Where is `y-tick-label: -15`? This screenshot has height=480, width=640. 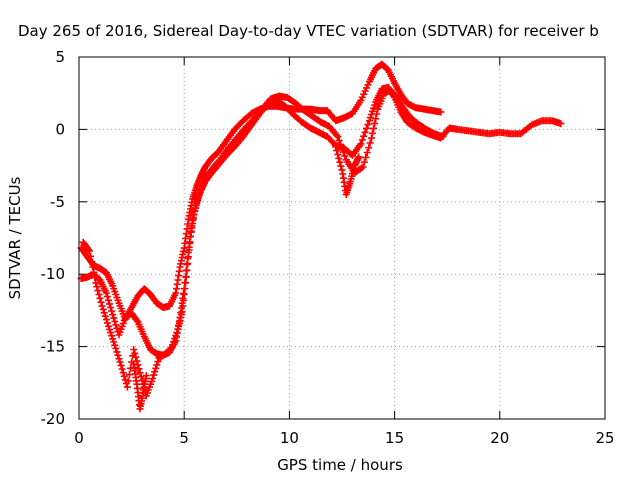 y-tick-label: -15 is located at coordinates (53, 347).